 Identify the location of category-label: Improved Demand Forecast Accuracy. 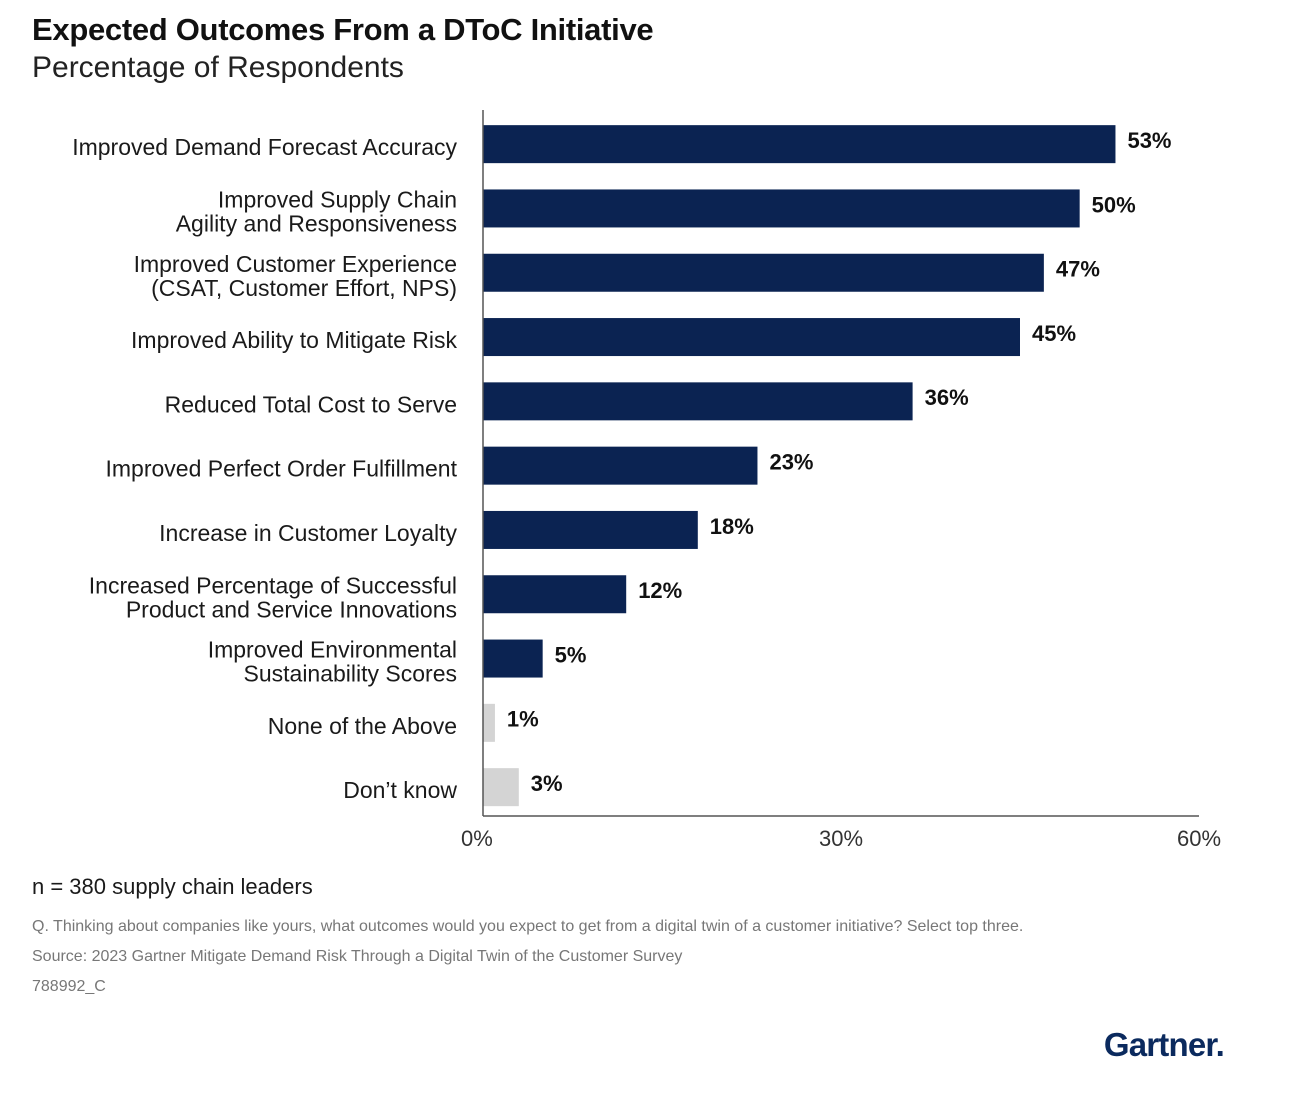
(264, 147).